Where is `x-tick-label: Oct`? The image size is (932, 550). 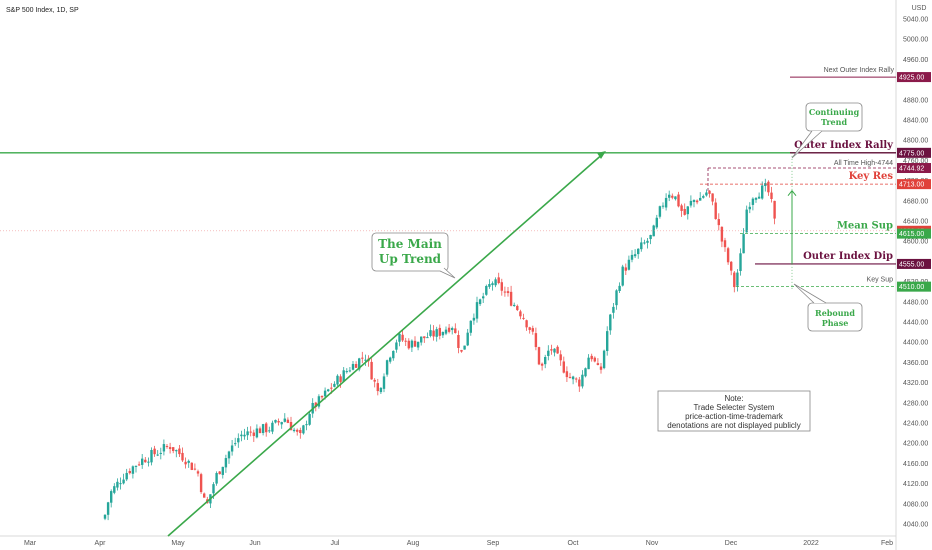 x-tick-label: Oct is located at coordinates (573, 543).